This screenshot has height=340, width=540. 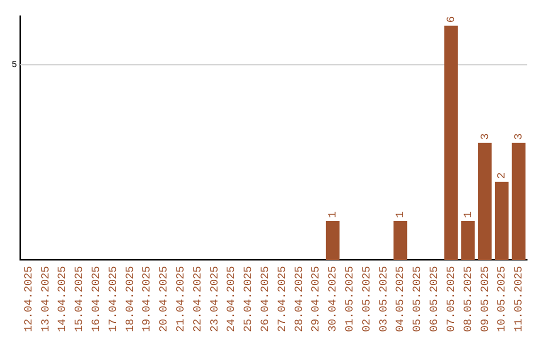 I want to click on data-label: 2, so click(x=502, y=175).